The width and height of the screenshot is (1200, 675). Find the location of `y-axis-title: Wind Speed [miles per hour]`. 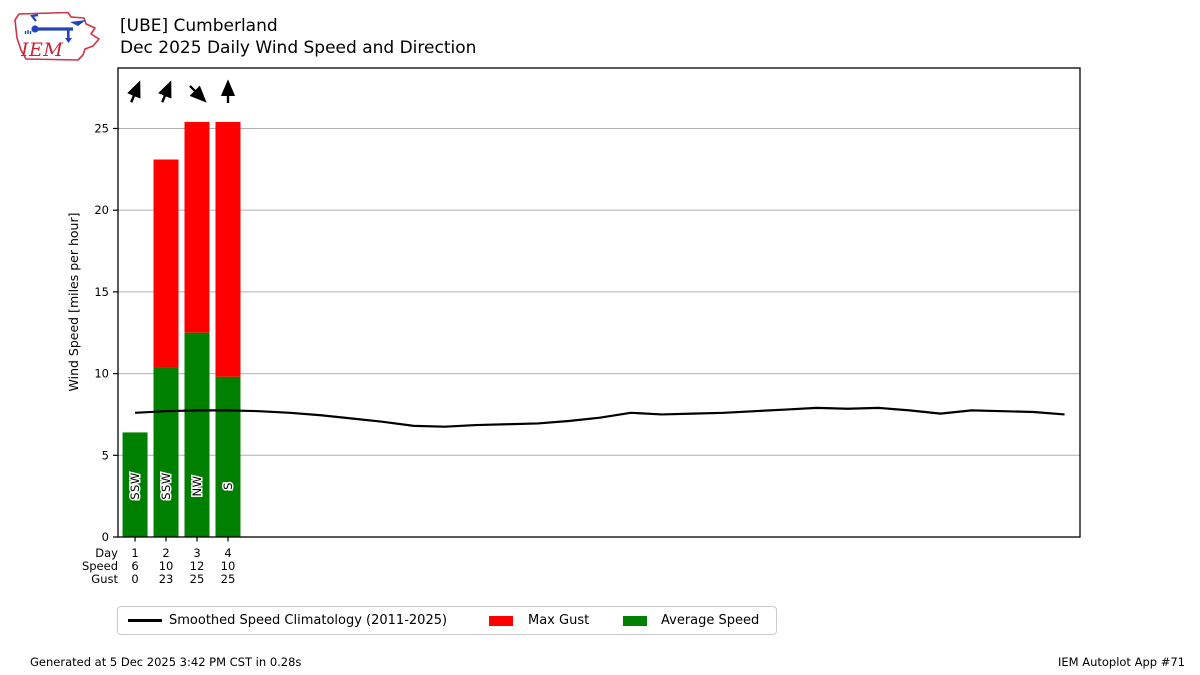

y-axis-title: Wind Speed [miles per hour] is located at coordinates (73, 302).